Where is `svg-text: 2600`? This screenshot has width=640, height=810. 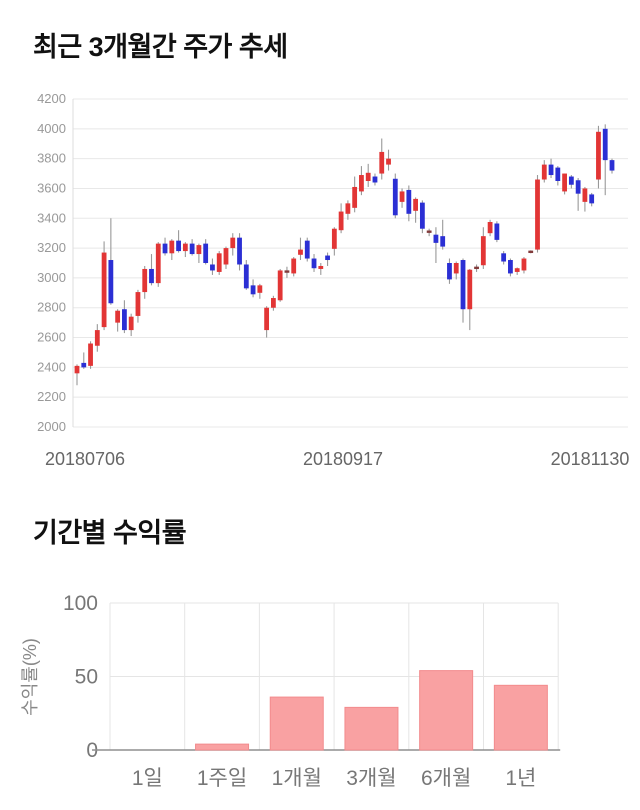
svg-text: 2600 is located at coordinates (51, 337).